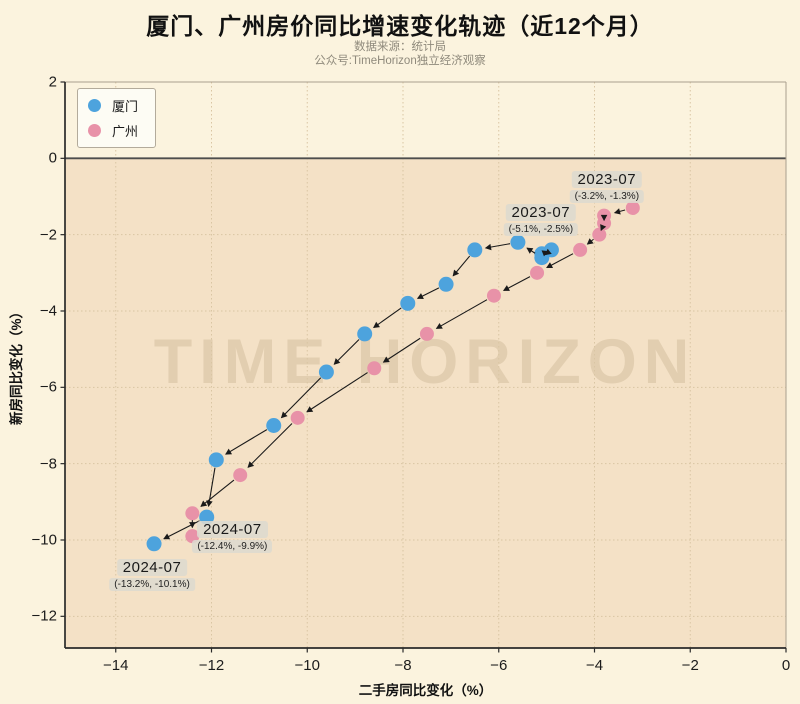 This screenshot has width=800, height=704. Describe the element at coordinates (116, 665) in the screenshot. I see `x-tick-label: −14` at that location.